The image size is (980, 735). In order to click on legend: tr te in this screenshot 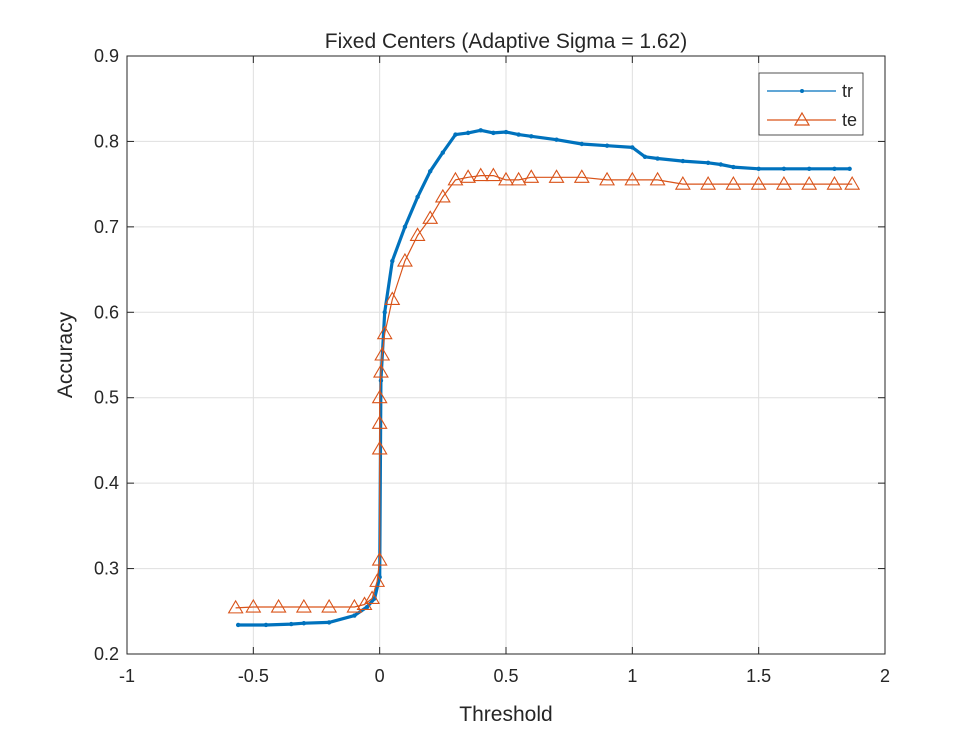, I will do `click(811, 104)`.